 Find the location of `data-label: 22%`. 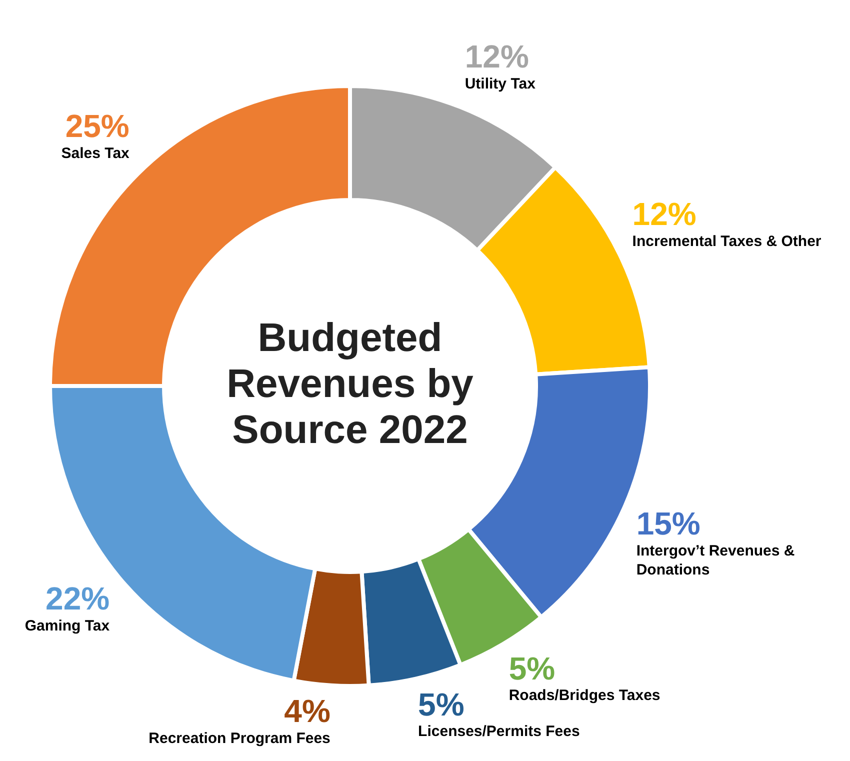

data-label: 22% is located at coordinates (78, 598).